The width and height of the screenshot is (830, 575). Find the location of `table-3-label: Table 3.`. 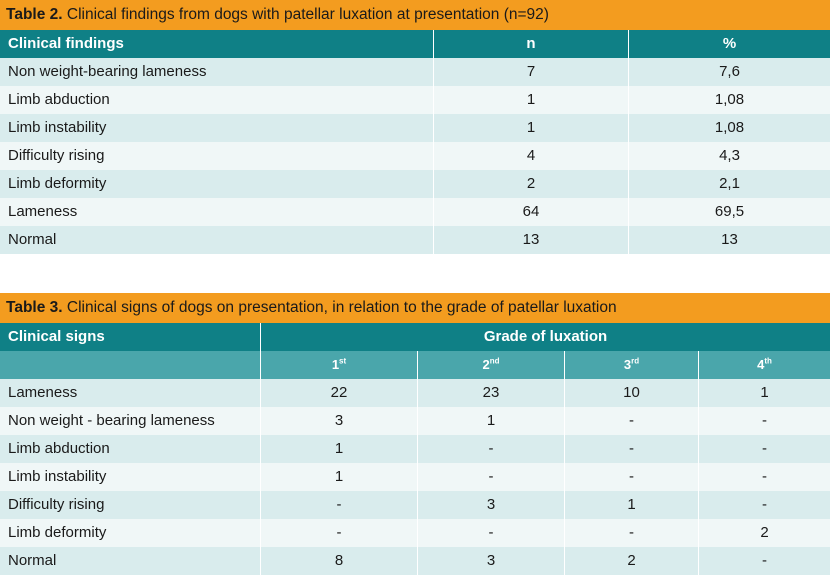

table-3-label: Table 3. is located at coordinates (34, 307).